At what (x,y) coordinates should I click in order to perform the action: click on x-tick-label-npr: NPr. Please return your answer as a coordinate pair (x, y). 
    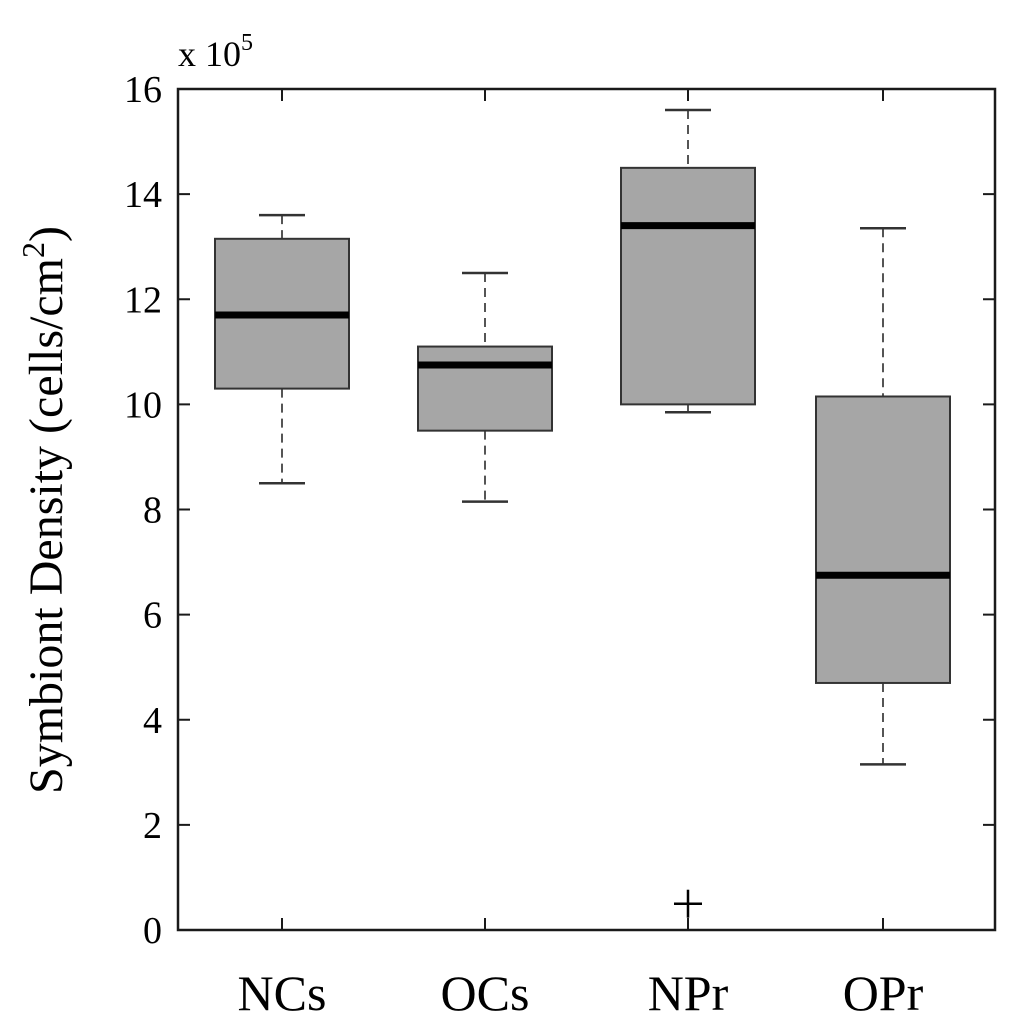
    Looking at the image, I should click on (688, 993).